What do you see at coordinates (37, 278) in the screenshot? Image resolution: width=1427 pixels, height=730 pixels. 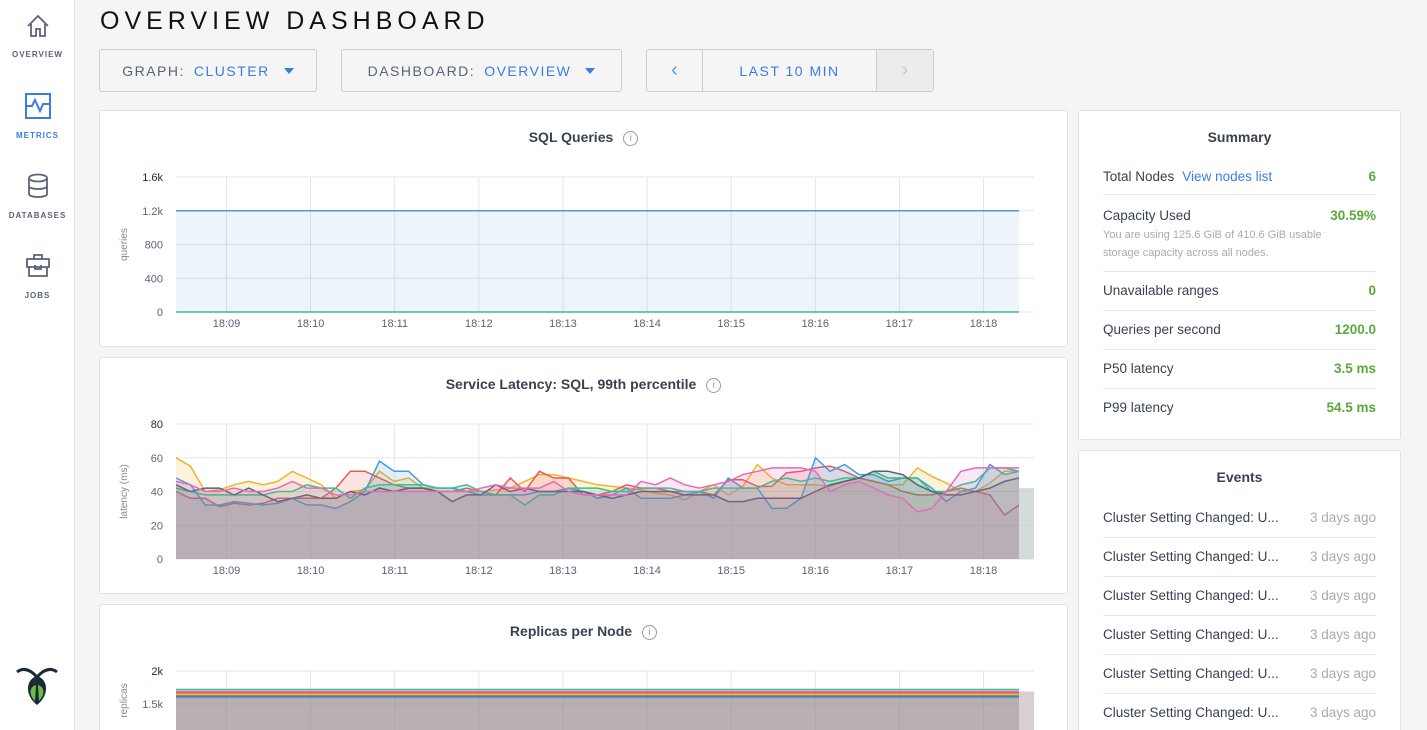 I see `sidebar-item-jobs: JOBS` at bounding box center [37, 278].